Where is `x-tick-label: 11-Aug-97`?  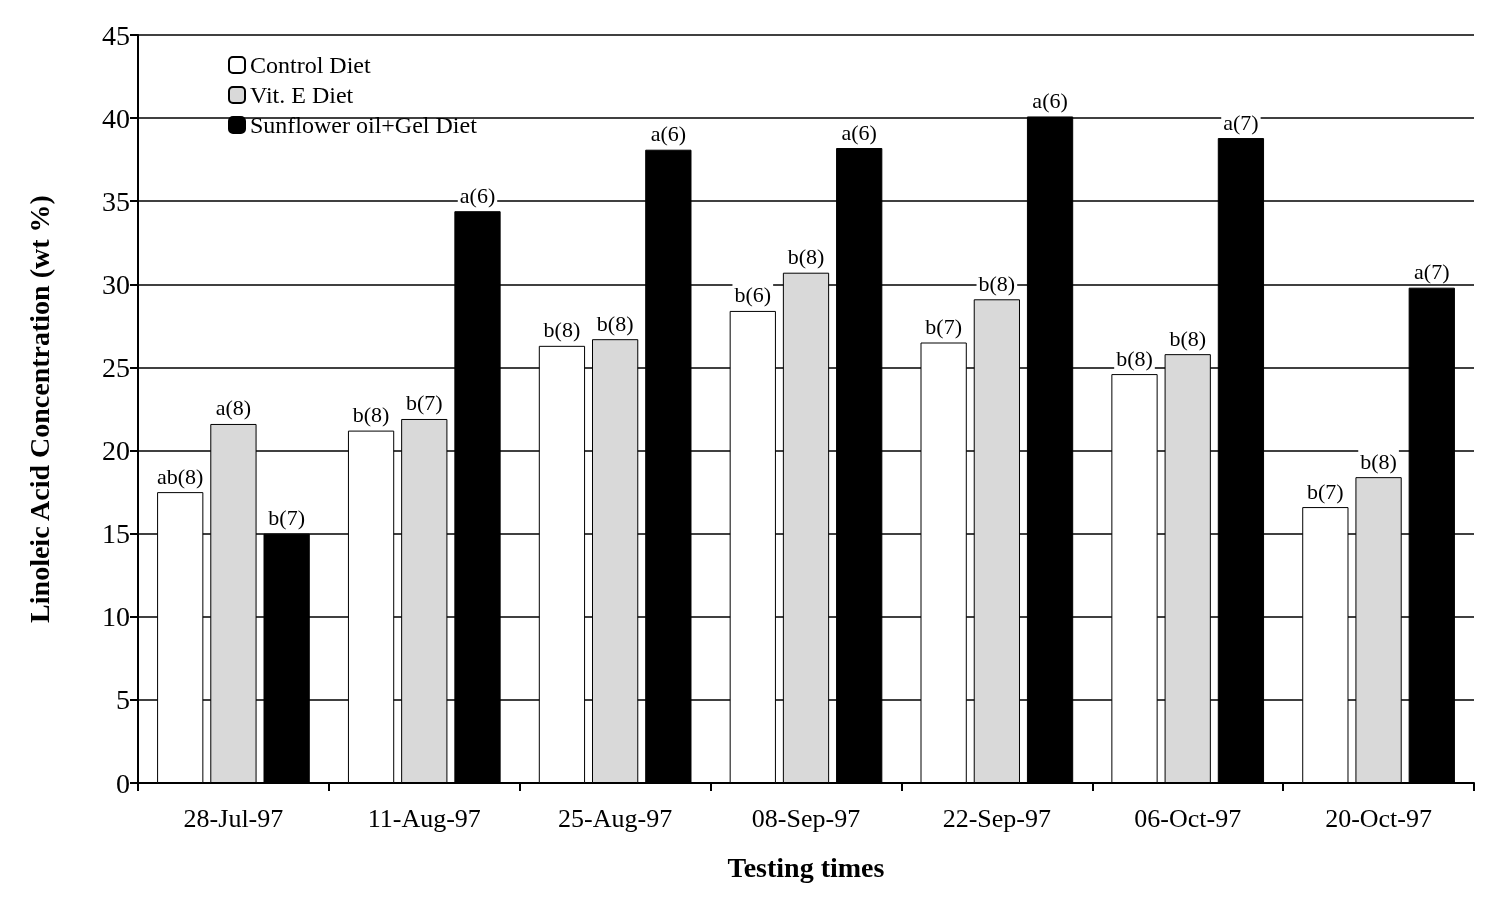 x-tick-label: 11-Aug-97 is located at coordinates (424, 818).